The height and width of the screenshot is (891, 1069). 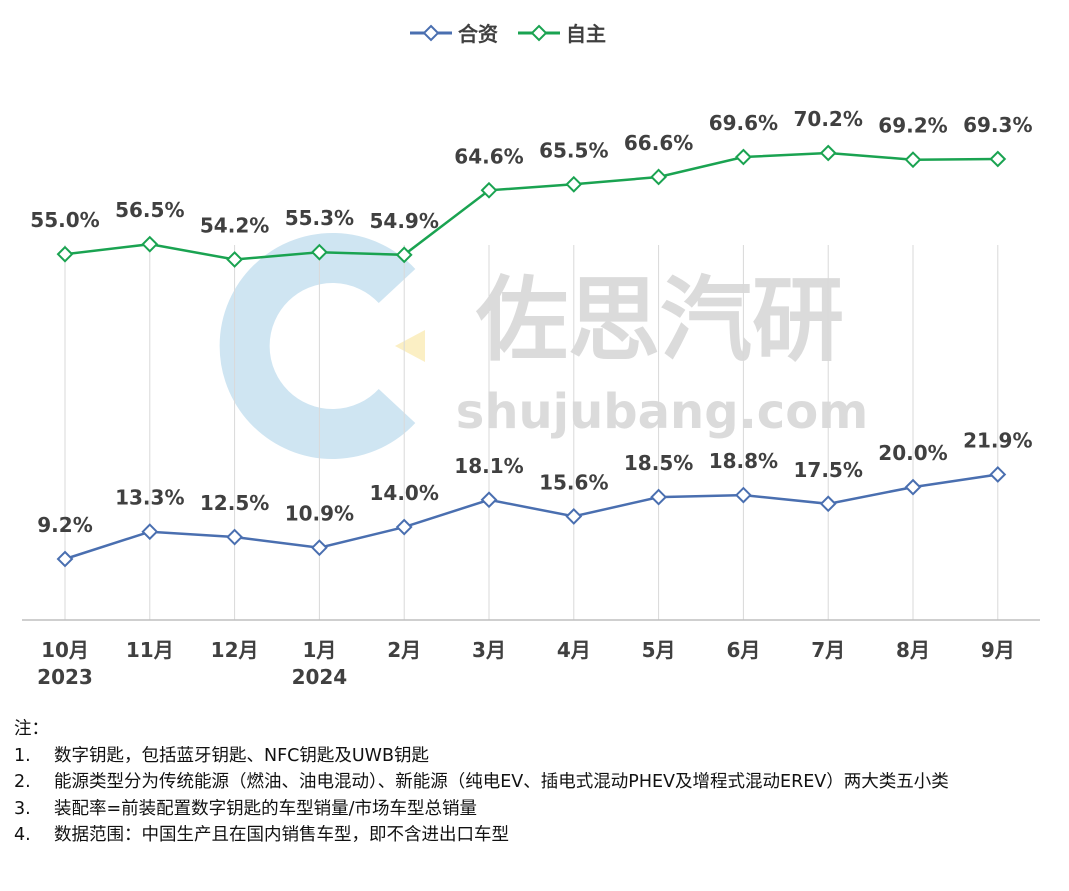 I want to click on x-tick-label: 6月, so click(x=743, y=650).